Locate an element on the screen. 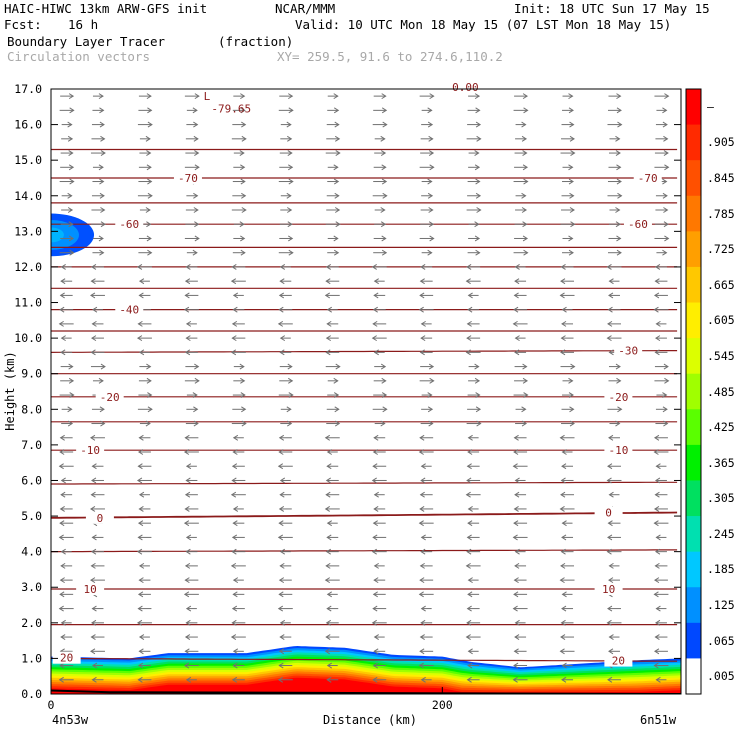  terrain-line is located at coordinates (366, 691).